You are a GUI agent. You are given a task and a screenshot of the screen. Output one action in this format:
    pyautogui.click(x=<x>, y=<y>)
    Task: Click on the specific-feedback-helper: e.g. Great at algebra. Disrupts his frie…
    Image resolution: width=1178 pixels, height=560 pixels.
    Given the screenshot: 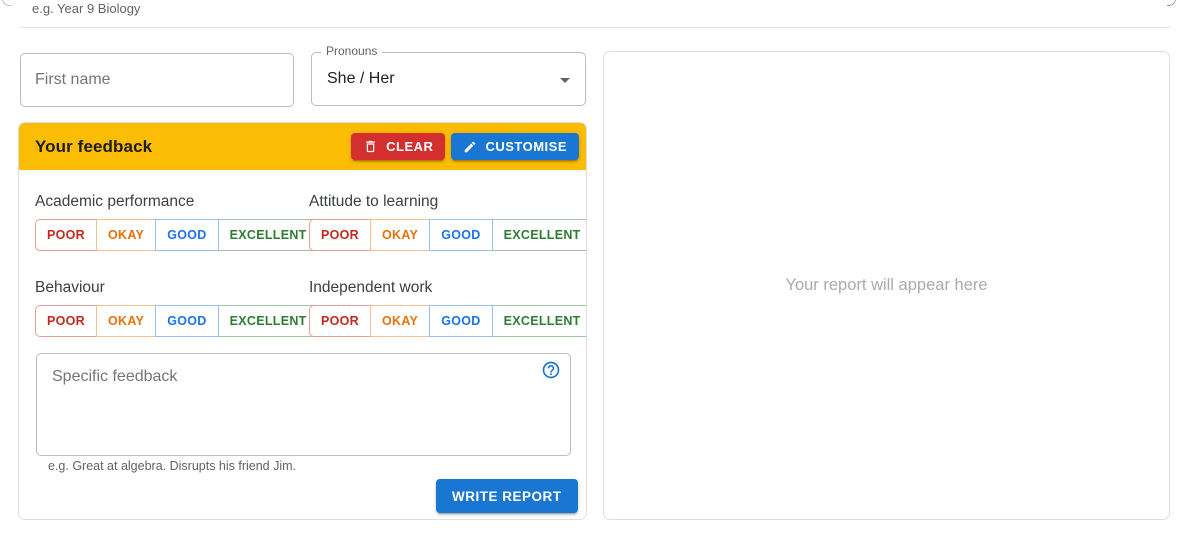 What is the action you would take?
    pyautogui.click(x=172, y=466)
    